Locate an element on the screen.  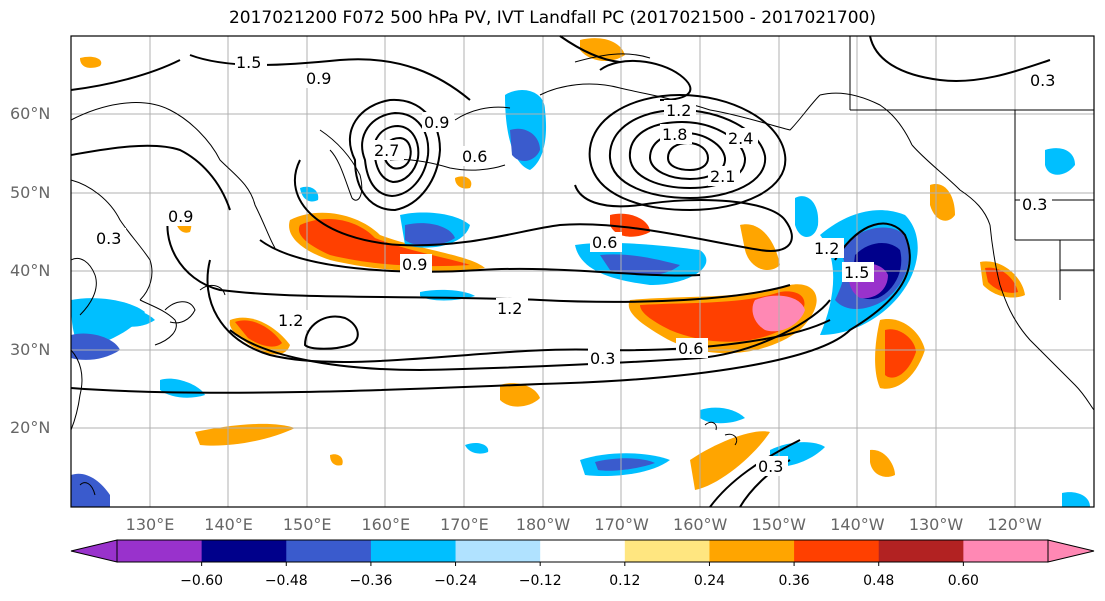
colorbar-tick-label: −0.12 is located at coordinates (540, 581).